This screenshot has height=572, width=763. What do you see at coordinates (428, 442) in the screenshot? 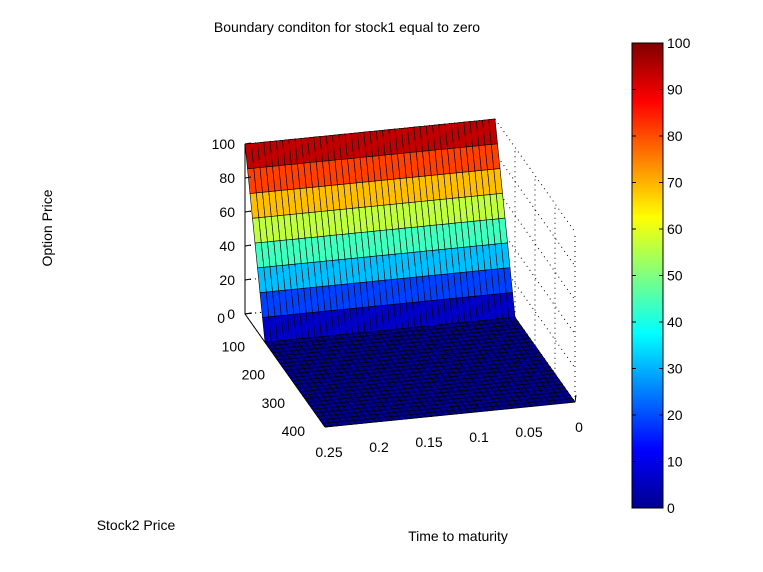
I see `x-tick-label: 0.15` at bounding box center [428, 442].